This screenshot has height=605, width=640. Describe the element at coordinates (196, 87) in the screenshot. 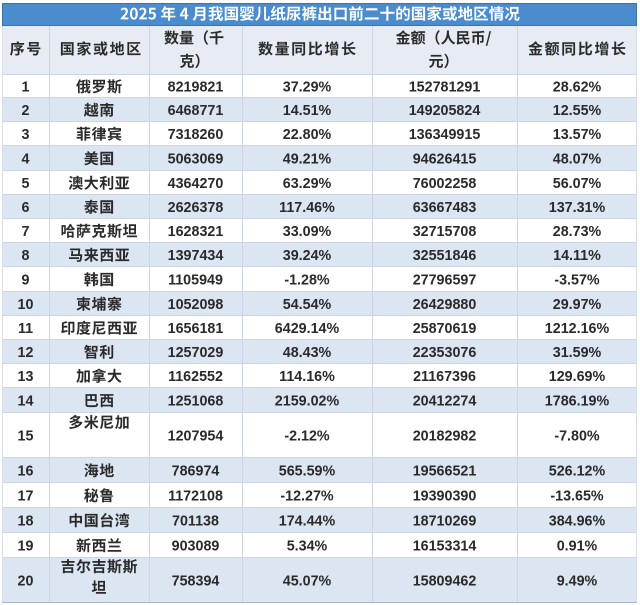

I see `svg-text: 8219821` at that location.